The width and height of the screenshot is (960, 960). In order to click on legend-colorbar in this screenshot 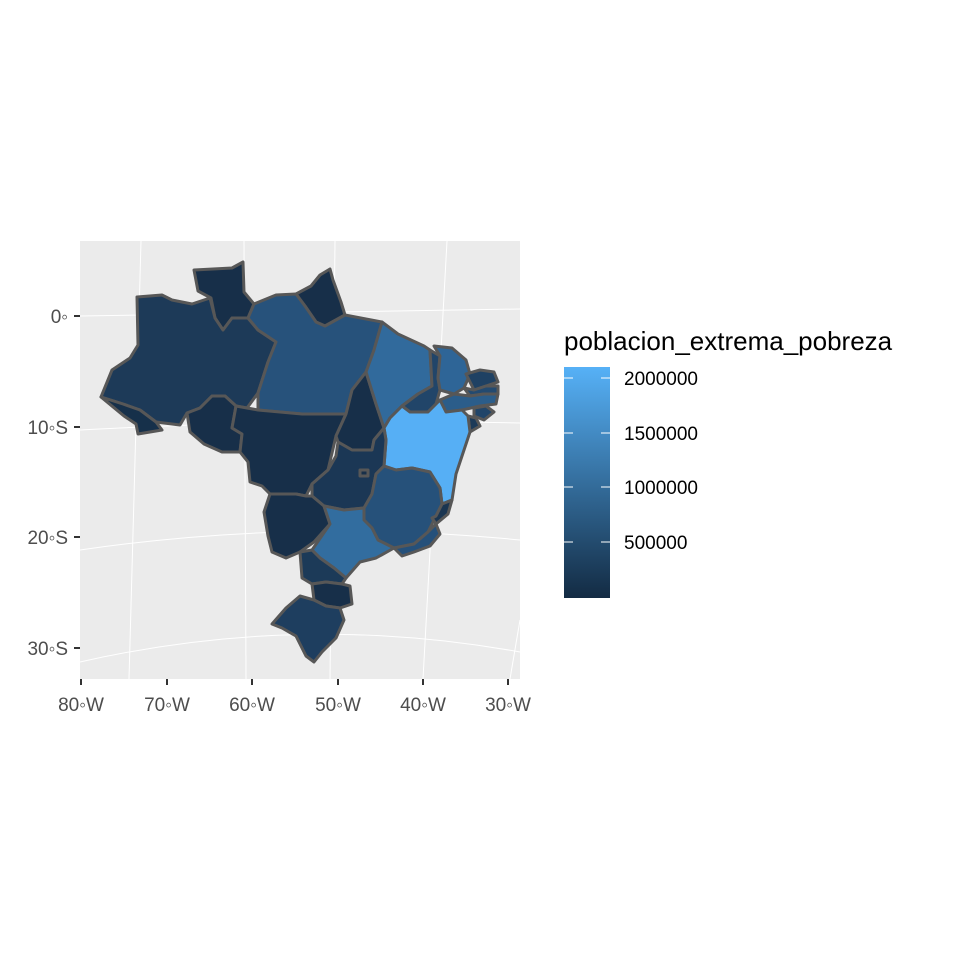, I will do `click(587, 482)`.